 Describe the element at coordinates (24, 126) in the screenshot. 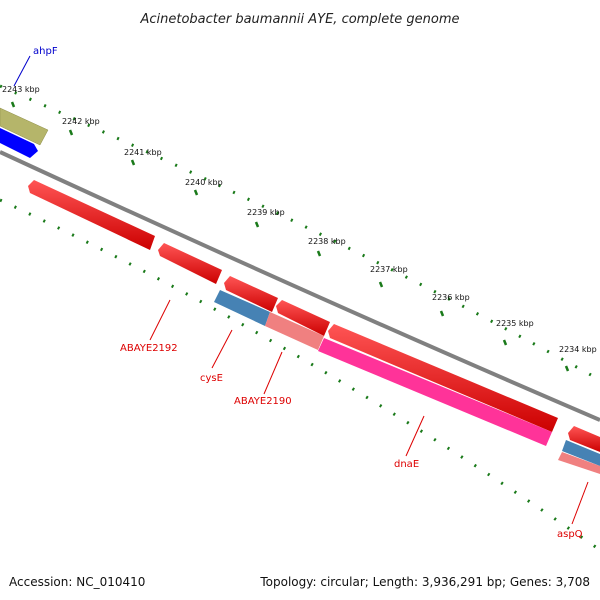

I see `cds-olive-feature` at that location.